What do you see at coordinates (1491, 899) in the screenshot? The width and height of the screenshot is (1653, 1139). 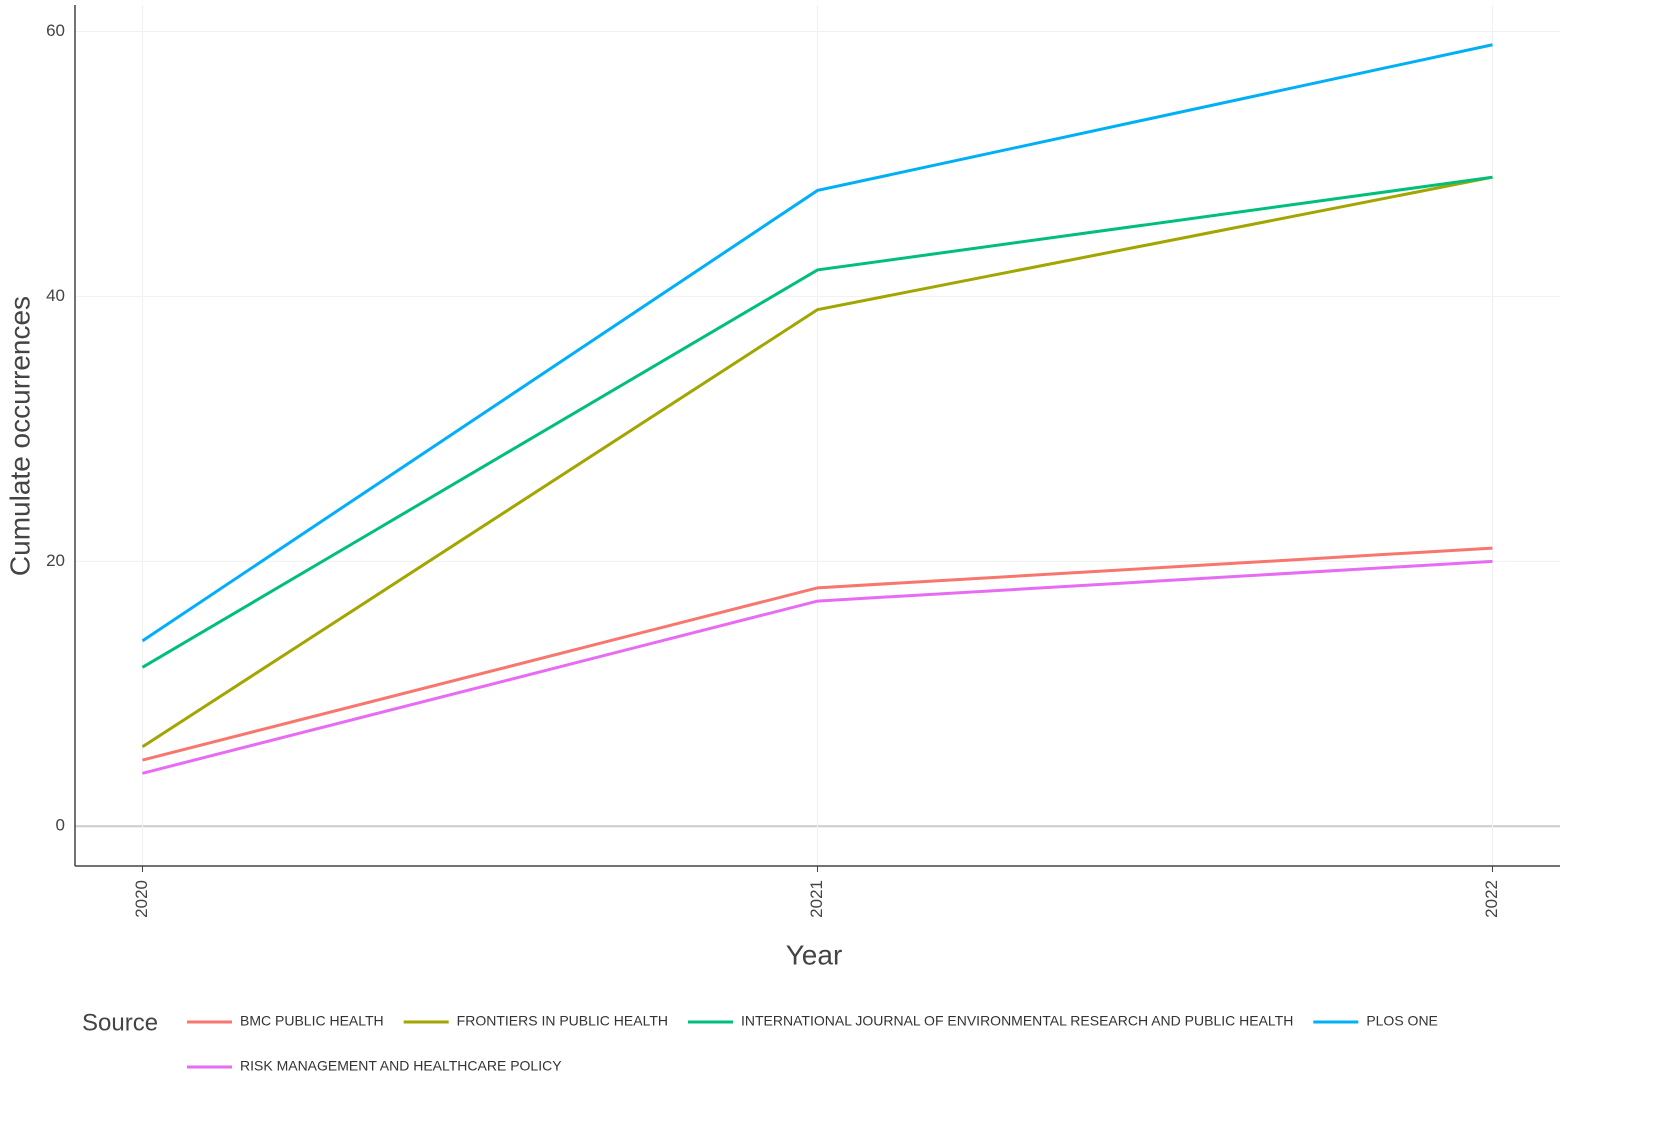 I see `x-tick-label: 2022` at bounding box center [1491, 899].